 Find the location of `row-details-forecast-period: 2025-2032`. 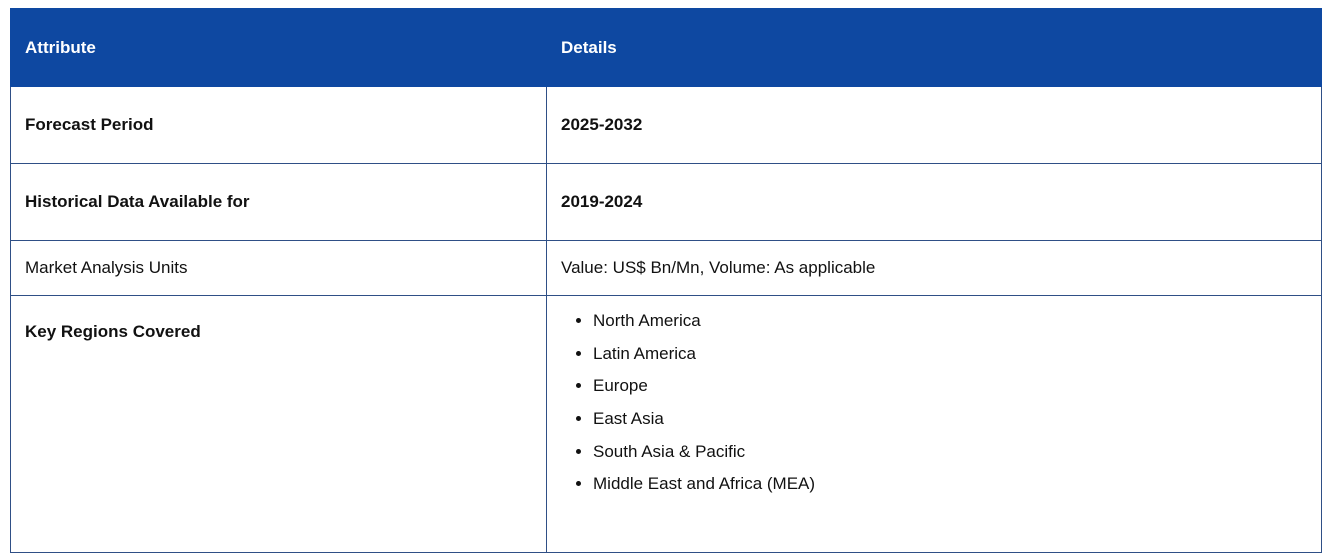

row-details-forecast-period: 2025-2032 is located at coordinates (934, 125).